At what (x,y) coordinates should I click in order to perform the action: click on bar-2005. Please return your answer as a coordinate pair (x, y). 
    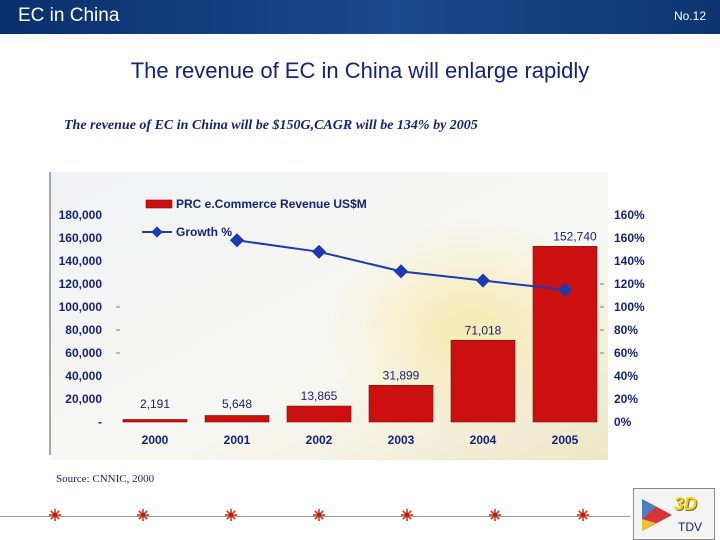
    Looking at the image, I should click on (565, 334).